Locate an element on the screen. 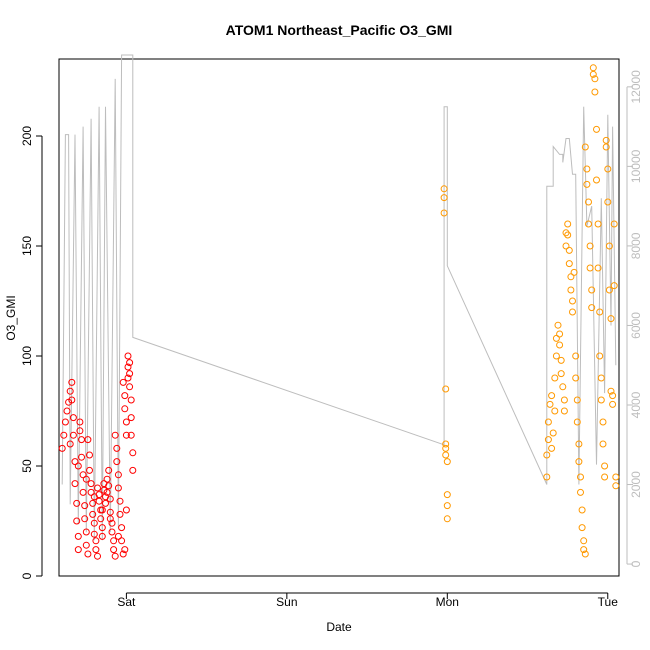 The image size is (650, 650). chart-title: ATOM1 Northeast_Pacific O3_GMI is located at coordinates (339, 30).